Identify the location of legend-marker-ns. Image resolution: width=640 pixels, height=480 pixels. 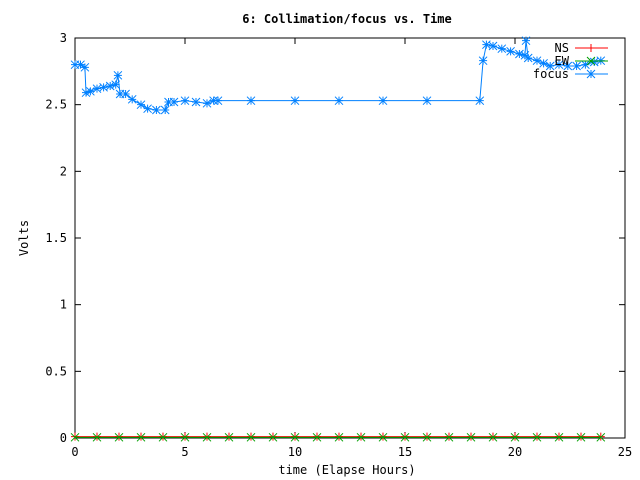
(591, 48).